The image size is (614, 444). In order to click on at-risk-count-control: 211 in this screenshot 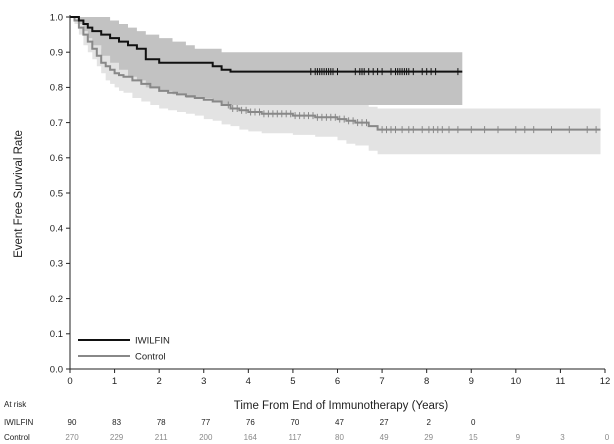, I will do `click(161, 437)`.